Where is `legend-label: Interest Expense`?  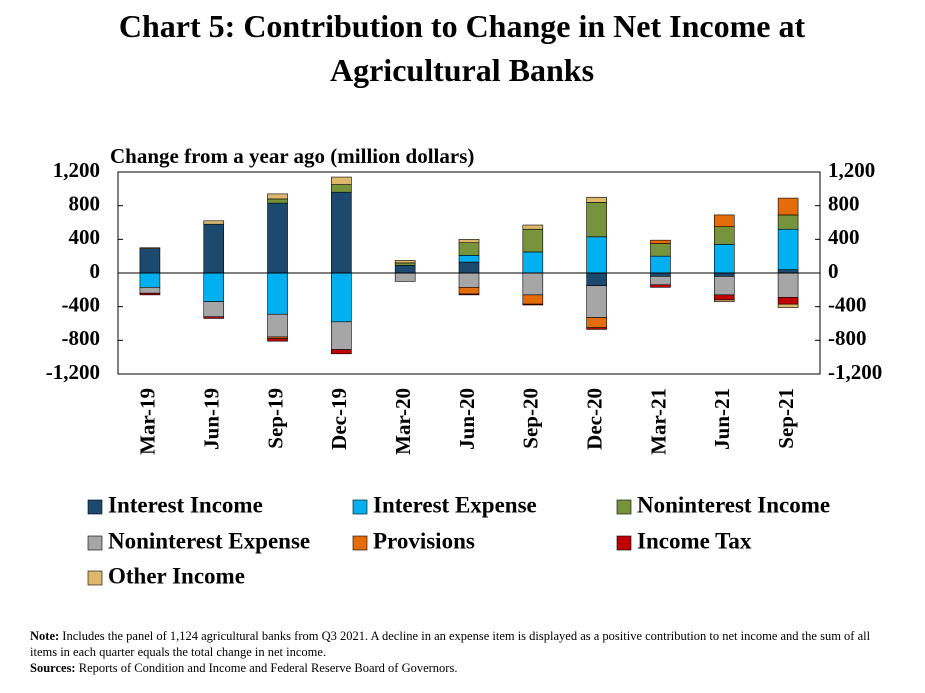
legend-label: Interest Expense is located at coordinates (455, 504).